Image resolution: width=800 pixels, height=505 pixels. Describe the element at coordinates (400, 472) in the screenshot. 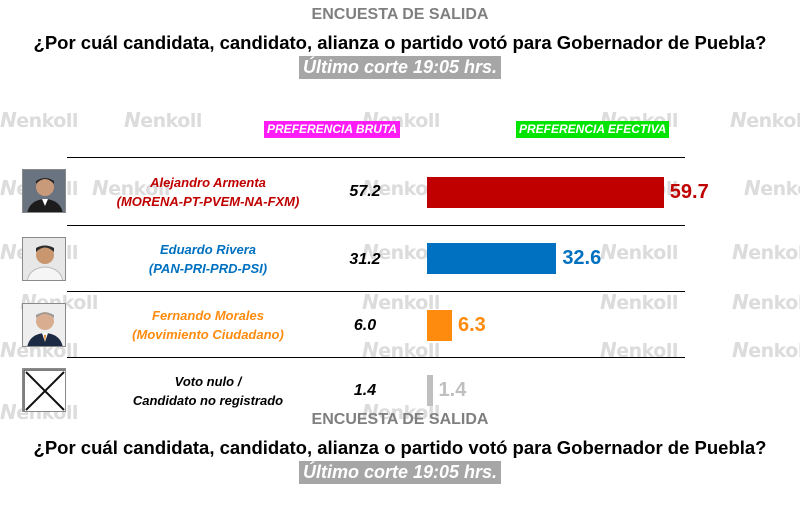

I see `footer-cutoff-badge: Último corte 19:05 hrs.` at that location.